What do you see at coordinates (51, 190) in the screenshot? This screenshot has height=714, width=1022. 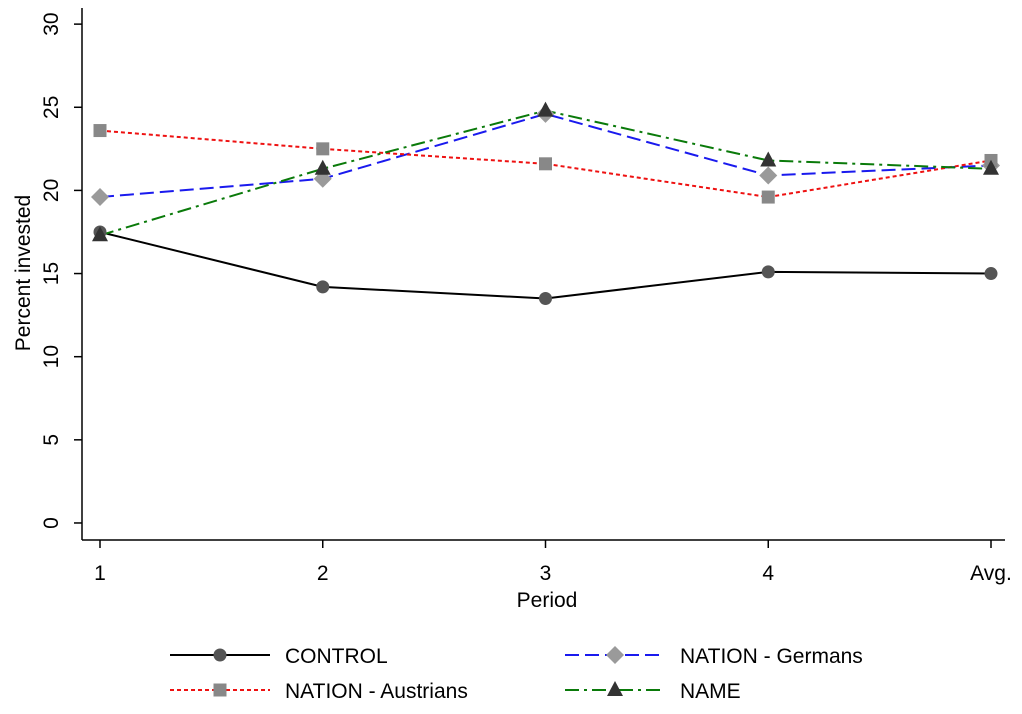 I see `y-tick-label: 20` at bounding box center [51, 190].